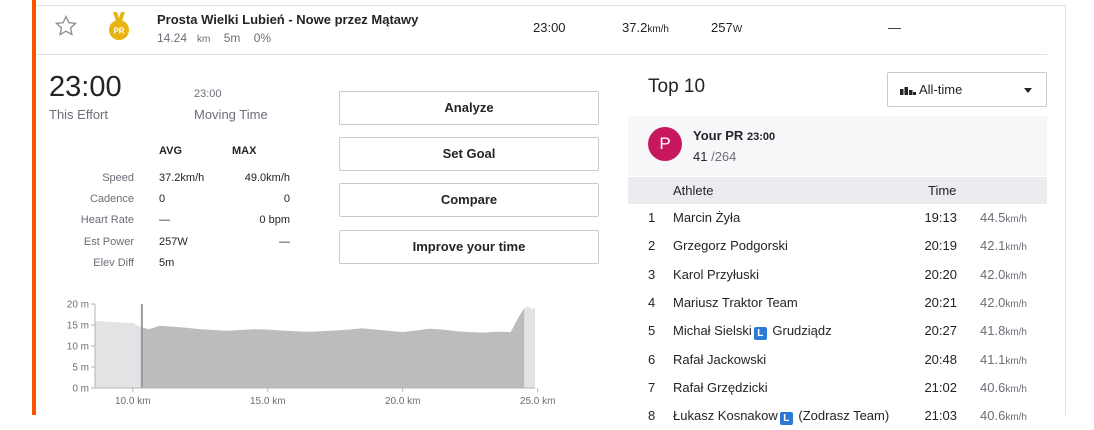 The width and height of the screenshot is (1094, 430). Describe the element at coordinates (752, 332) in the screenshot. I see `athlete-name-link: Michał Sielski L Grudziądz` at that location.